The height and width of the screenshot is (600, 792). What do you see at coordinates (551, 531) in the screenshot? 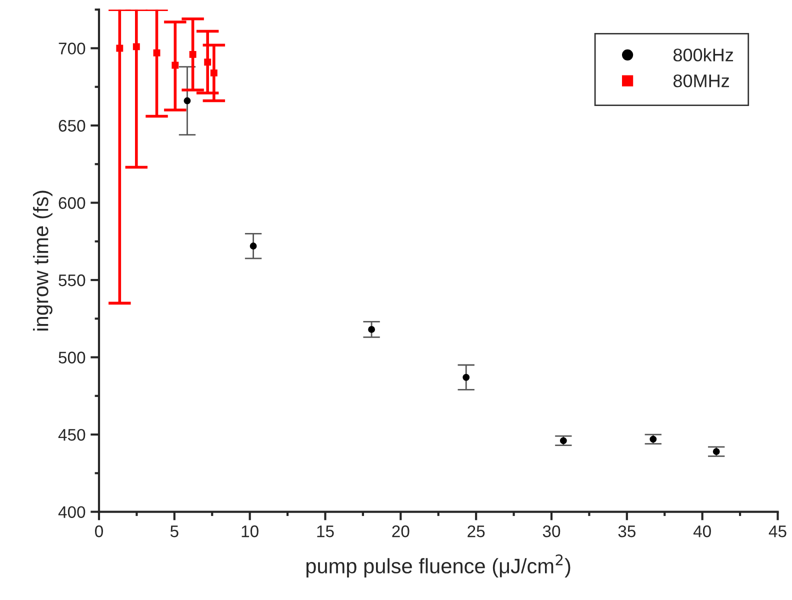
I see `x-tick-label: 30` at bounding box center [551, 531].